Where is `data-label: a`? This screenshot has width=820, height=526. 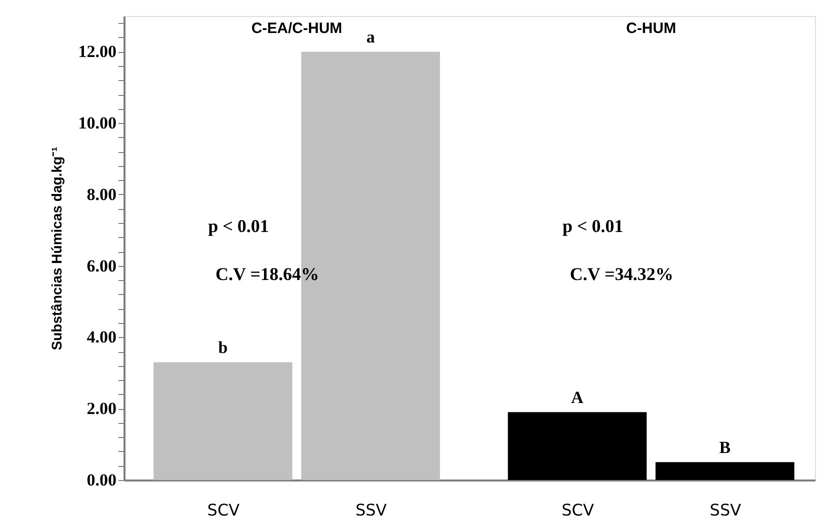 data-label: a is located at coordinates (371, 37).